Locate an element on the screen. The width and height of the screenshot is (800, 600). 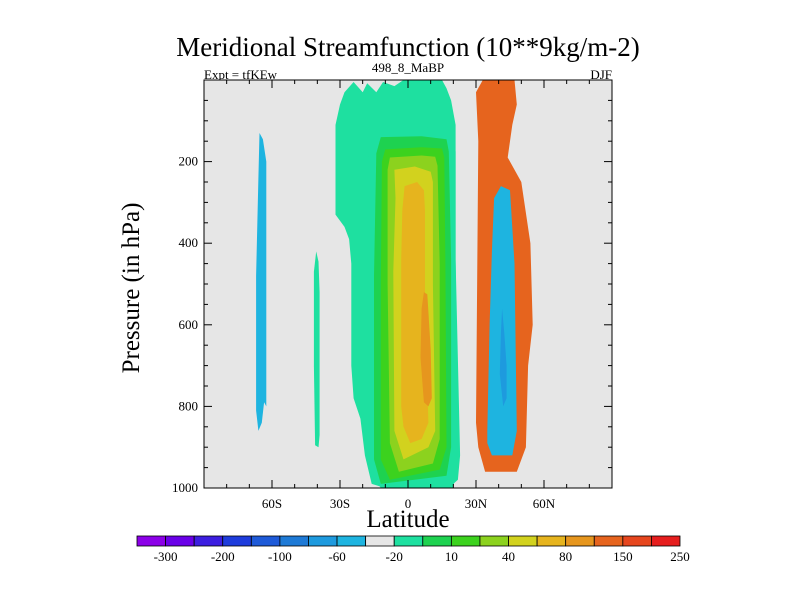
colorbar-label: 10 is located at coordinates (451, 556).